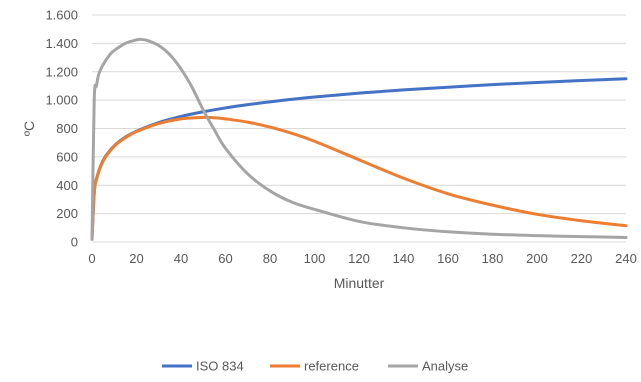 This screenshot has height=382, width=641. I want to click on x-tick-label: 100, so click(315, 258).